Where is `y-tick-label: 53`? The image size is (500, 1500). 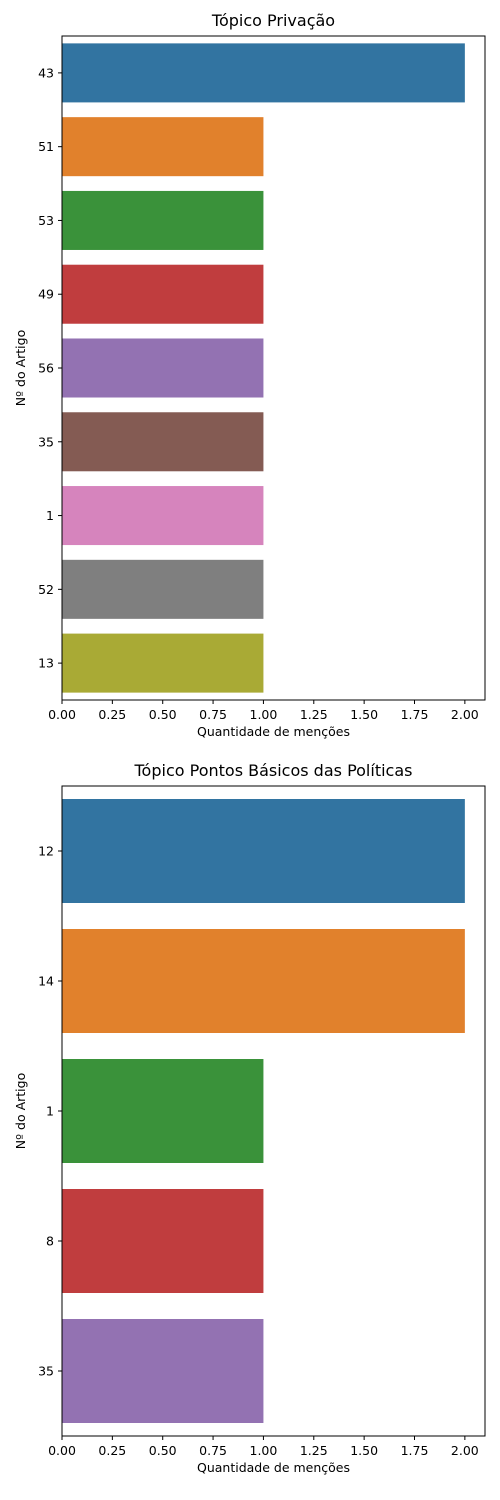
y-tick-label: 53 is located at coordinates (46, 220).